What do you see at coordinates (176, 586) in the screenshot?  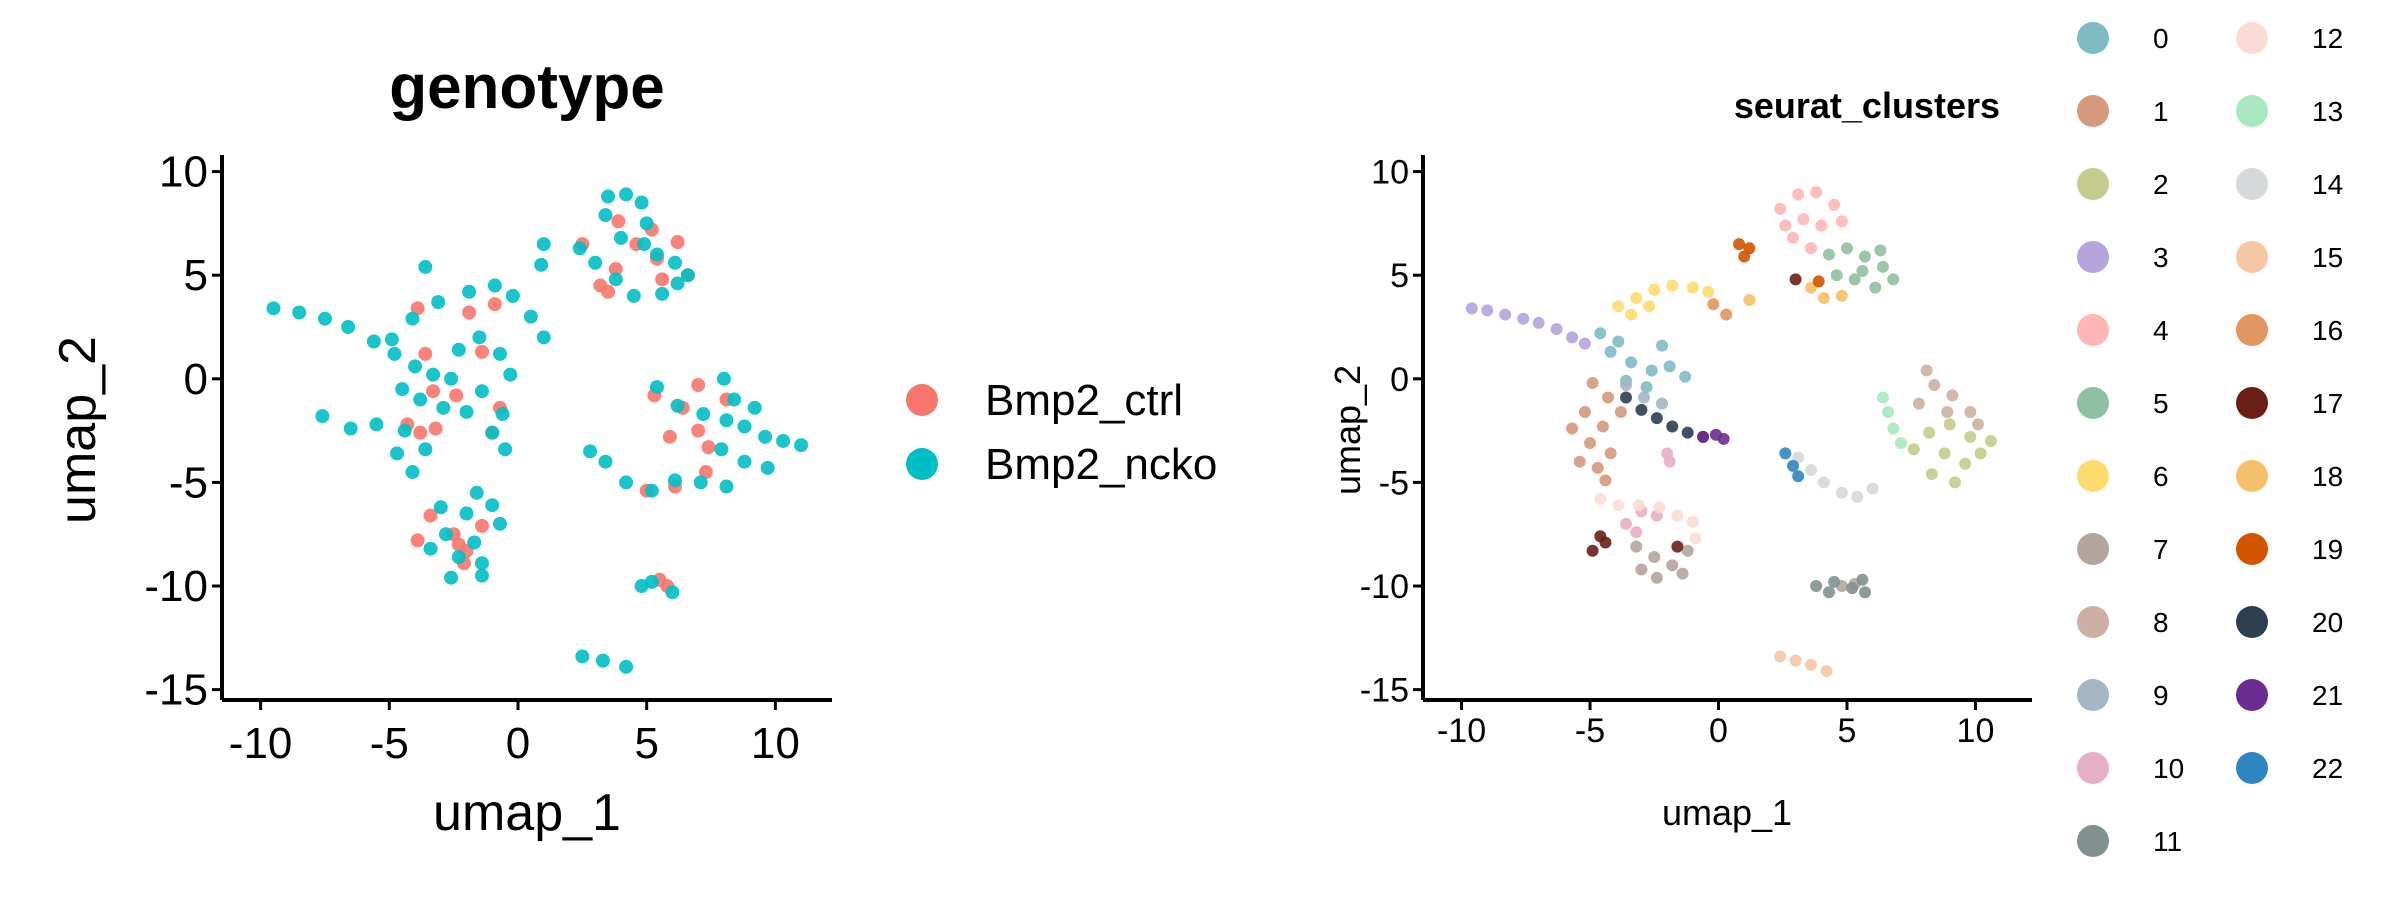 I see `y-tick-label: -10` at bounding box center [176, 586].